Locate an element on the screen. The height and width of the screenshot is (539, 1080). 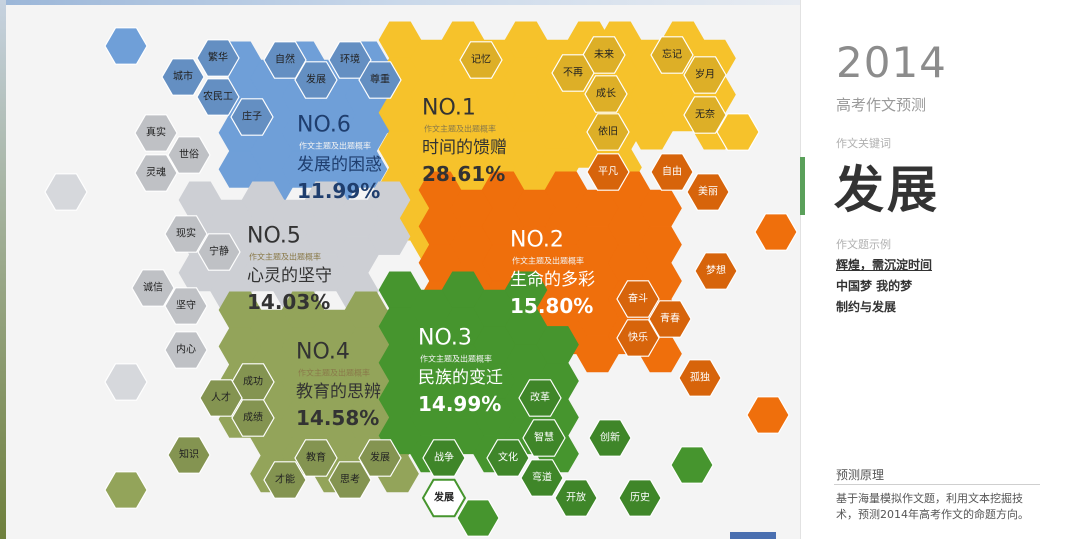
keyword-label-no3: 改革 is located at coordinates (540, 397).